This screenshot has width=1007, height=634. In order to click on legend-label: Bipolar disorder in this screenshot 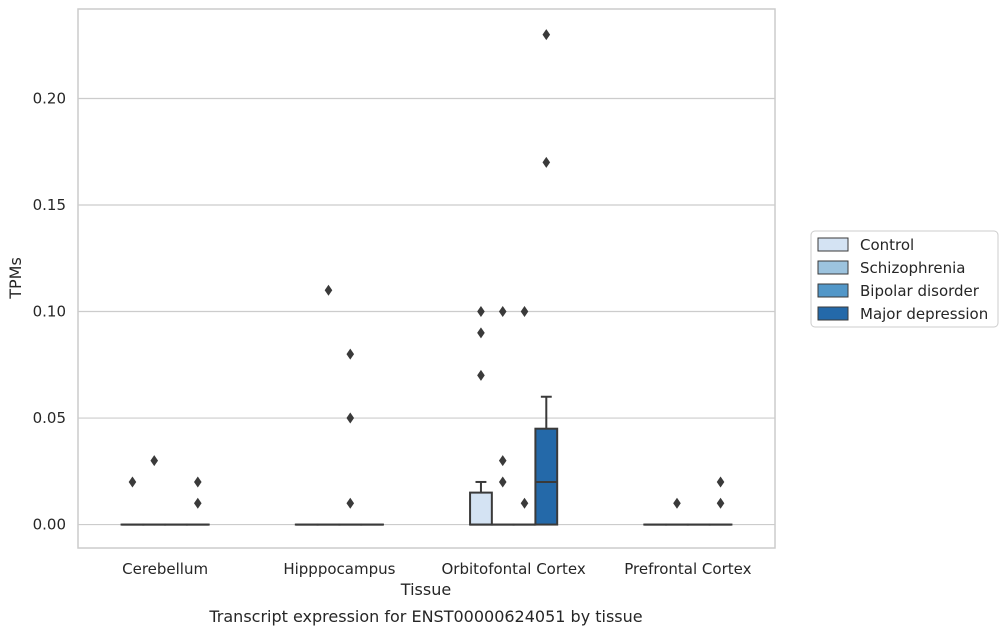, I will do `click(920, 291)`.